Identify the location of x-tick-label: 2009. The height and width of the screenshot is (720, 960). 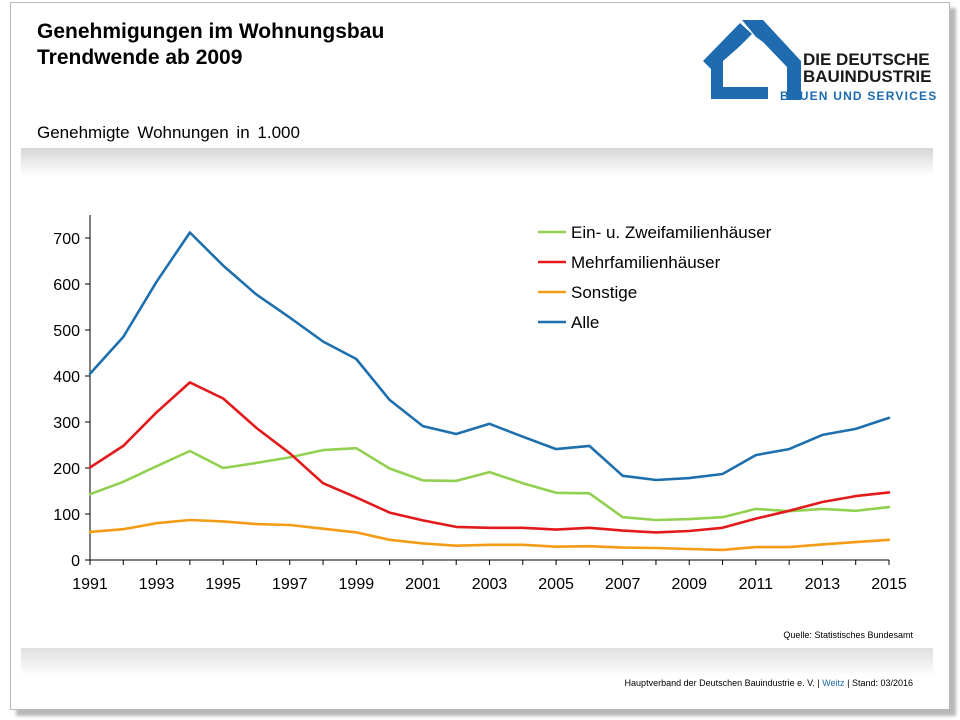
(689, 584).